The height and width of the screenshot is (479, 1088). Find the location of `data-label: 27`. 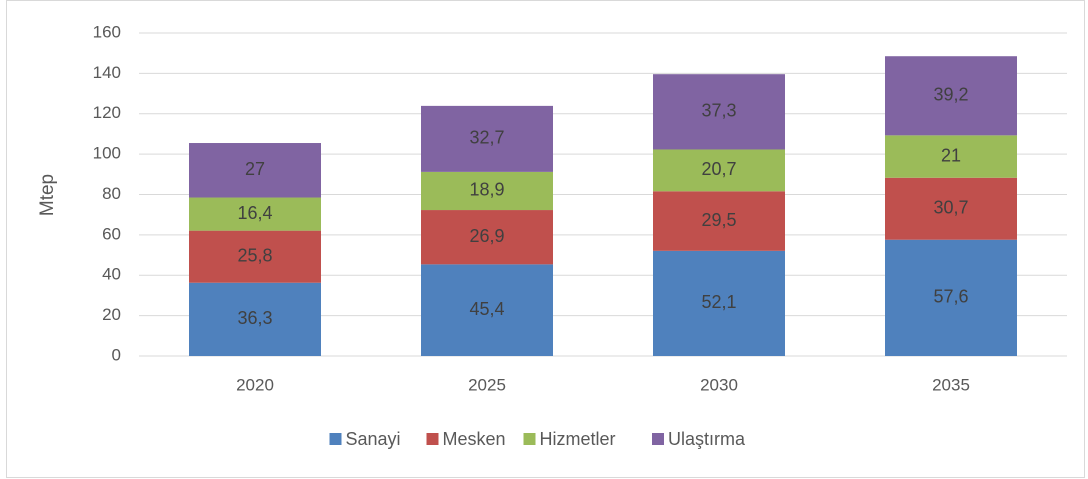

data-label: 27 is located at coordinates (255, 169).